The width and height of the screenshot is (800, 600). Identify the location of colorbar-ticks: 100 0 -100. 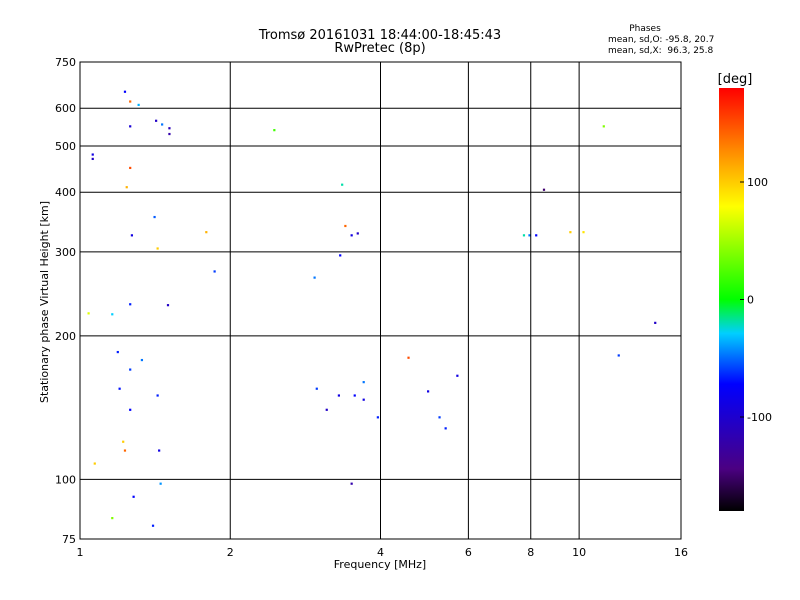
(756, 300).